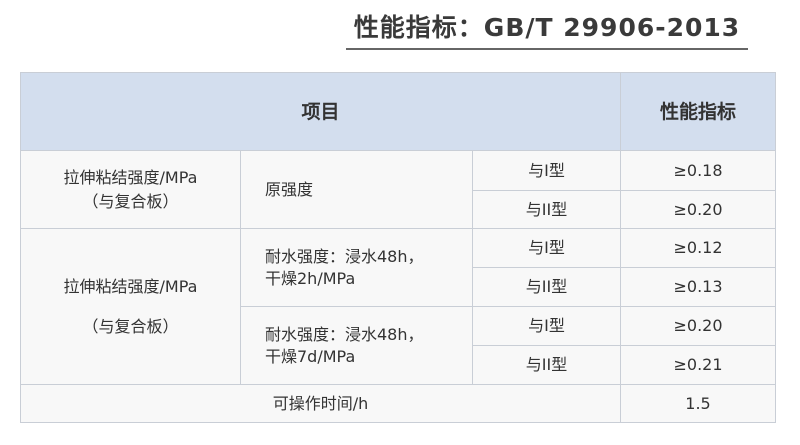  I want to click on header-item: 项目, so click(320, 111).